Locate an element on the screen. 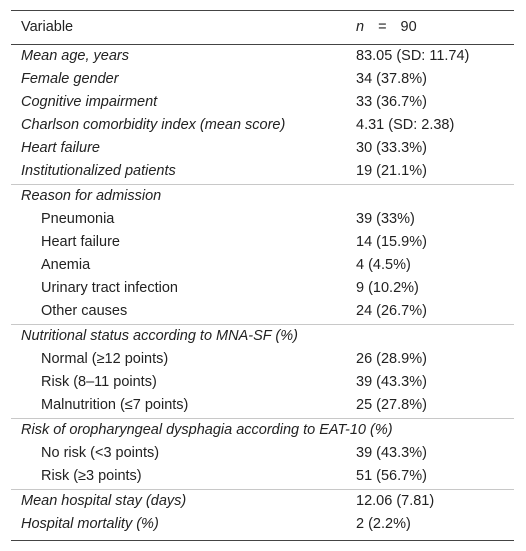  row-value: 51 (56.7%) is located at coordinates (391, 476).